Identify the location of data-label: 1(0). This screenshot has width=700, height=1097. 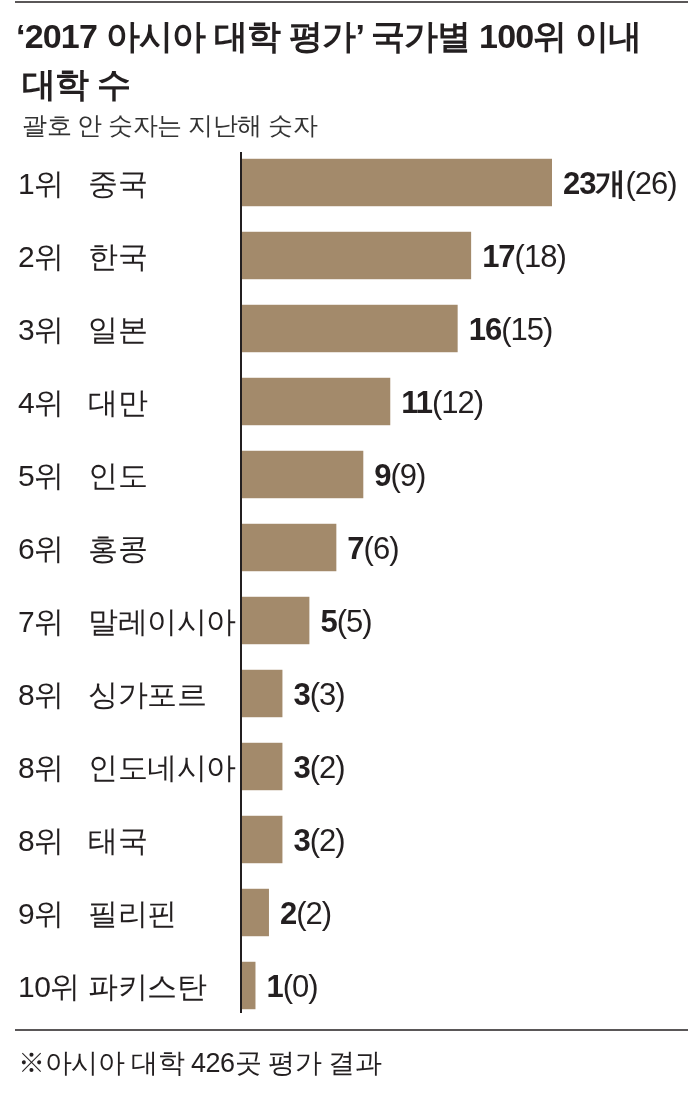
(292, 986).